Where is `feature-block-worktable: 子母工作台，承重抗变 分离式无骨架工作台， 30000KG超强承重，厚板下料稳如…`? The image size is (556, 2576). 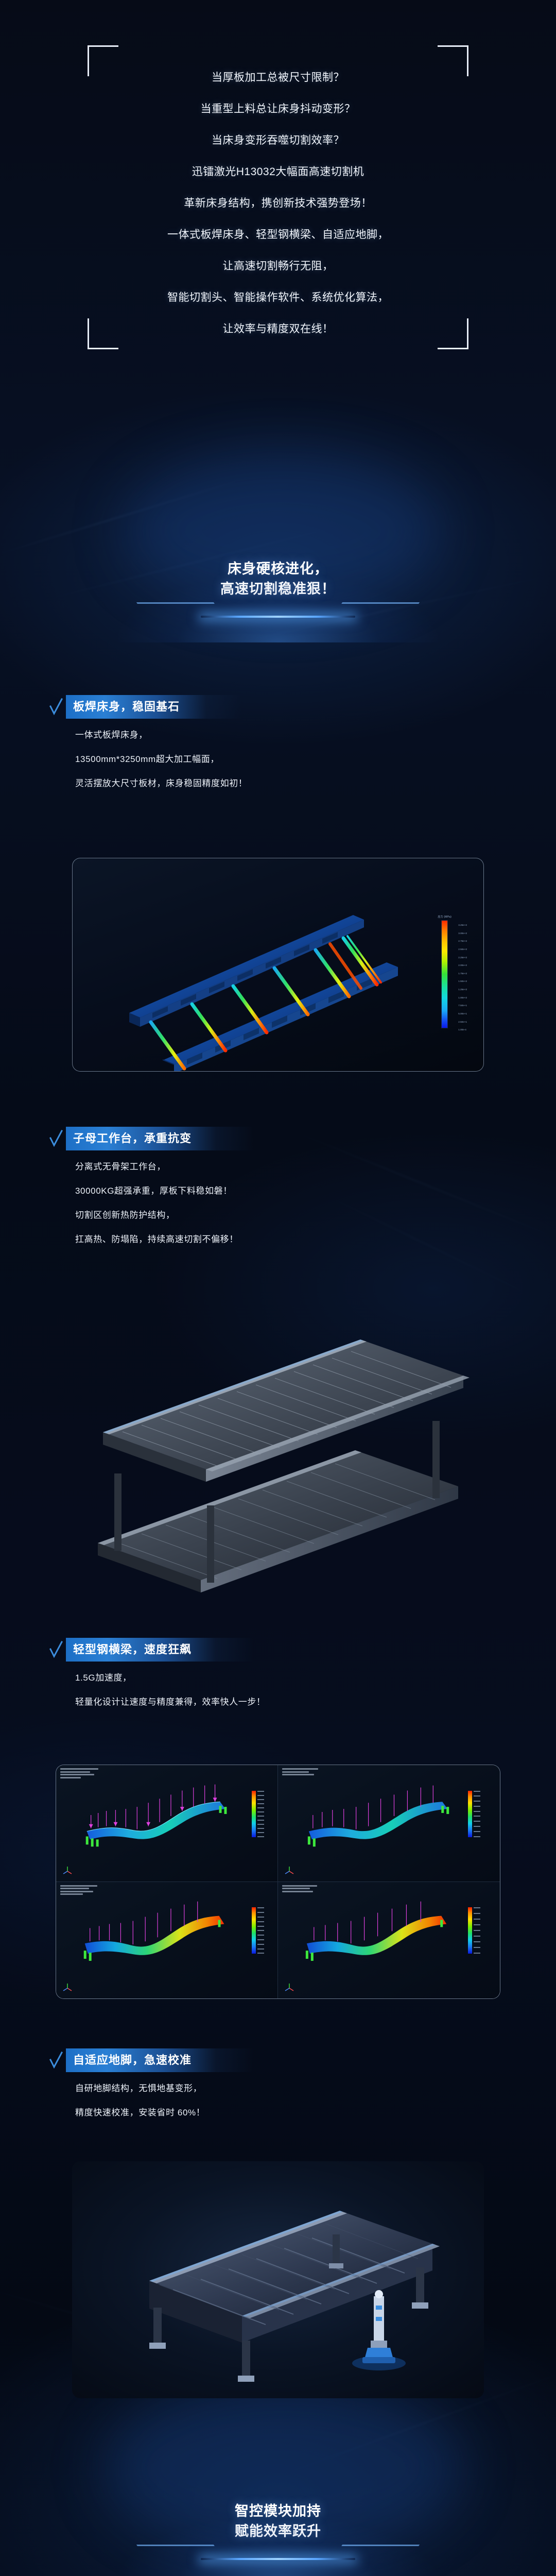 feature-block-worktable: 子母工作台，承重抗变 分离式无骨架工作台， 30000KG超强承重，厚板下料稳如… is located at coordinates (278, 1185).